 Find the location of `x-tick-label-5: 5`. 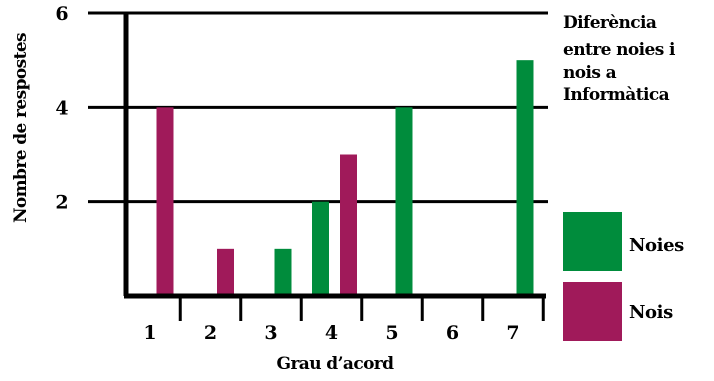

x-tick-label-5: 5 is located at coordinates (391, 333).